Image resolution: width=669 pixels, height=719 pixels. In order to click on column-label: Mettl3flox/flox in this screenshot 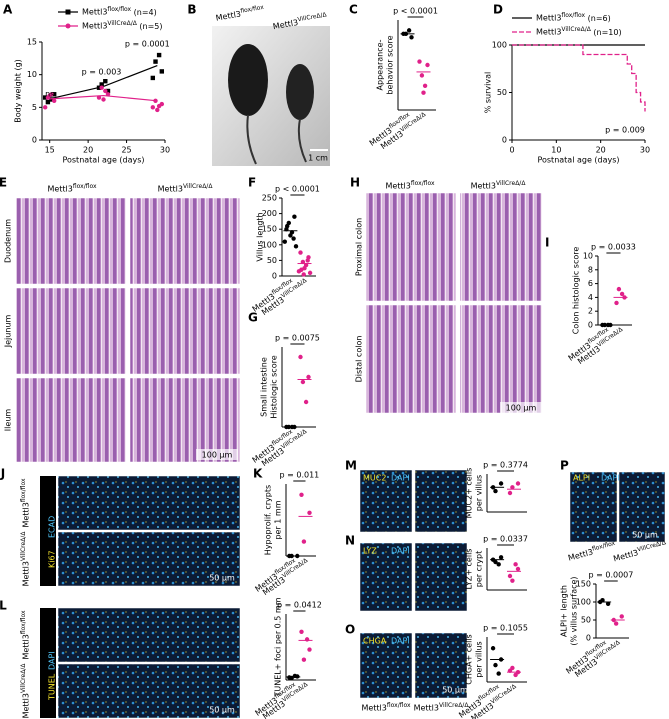, I will do `click(410, 185)`.